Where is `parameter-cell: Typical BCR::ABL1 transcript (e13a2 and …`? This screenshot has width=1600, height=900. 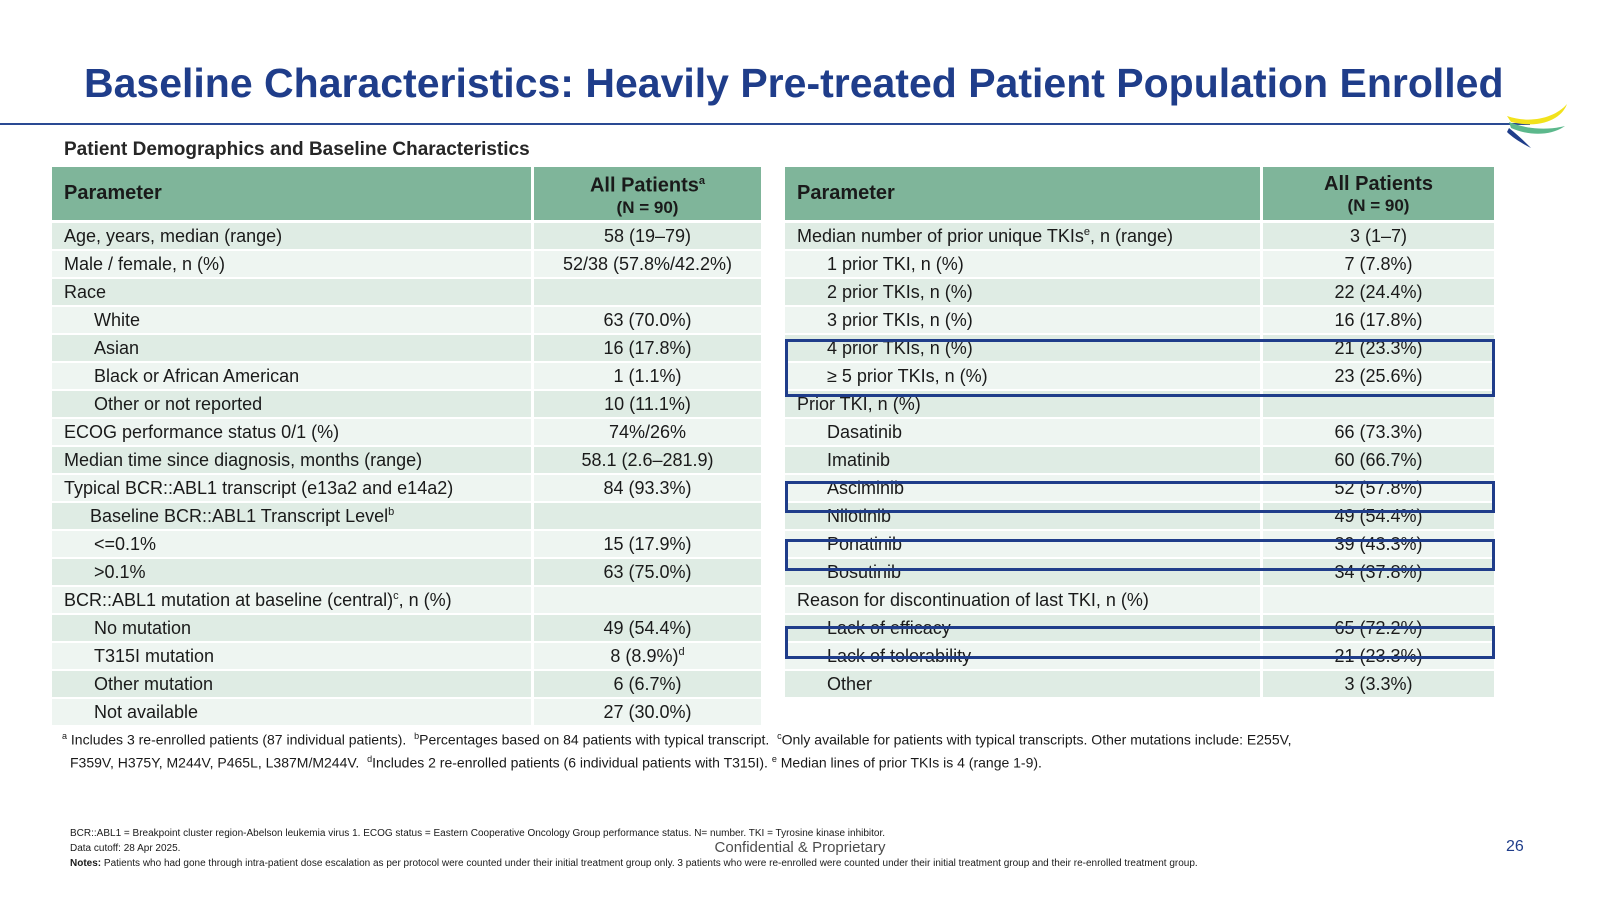
parameter-cell: Typical BCR::ABL1 transcript (e13a2 and … is located at coordinates (293, 489).